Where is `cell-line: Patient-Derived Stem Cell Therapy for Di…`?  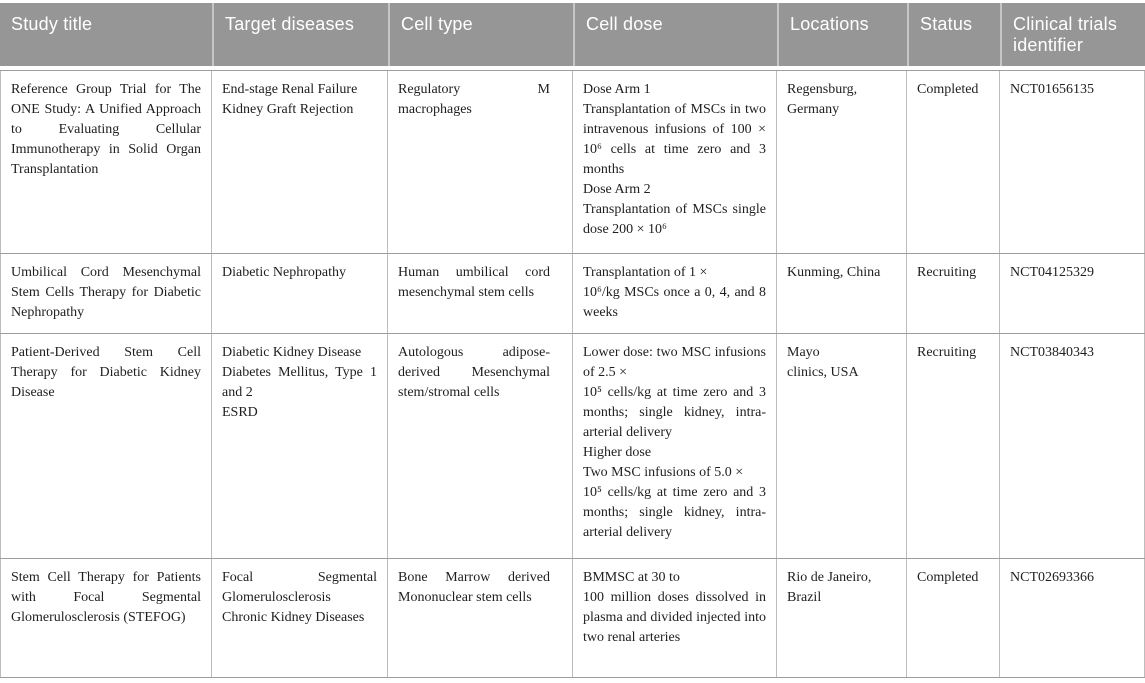
cell-line: Patient-Derived Stem Cell Therapy for Di… is located at coordinates (106, 372).